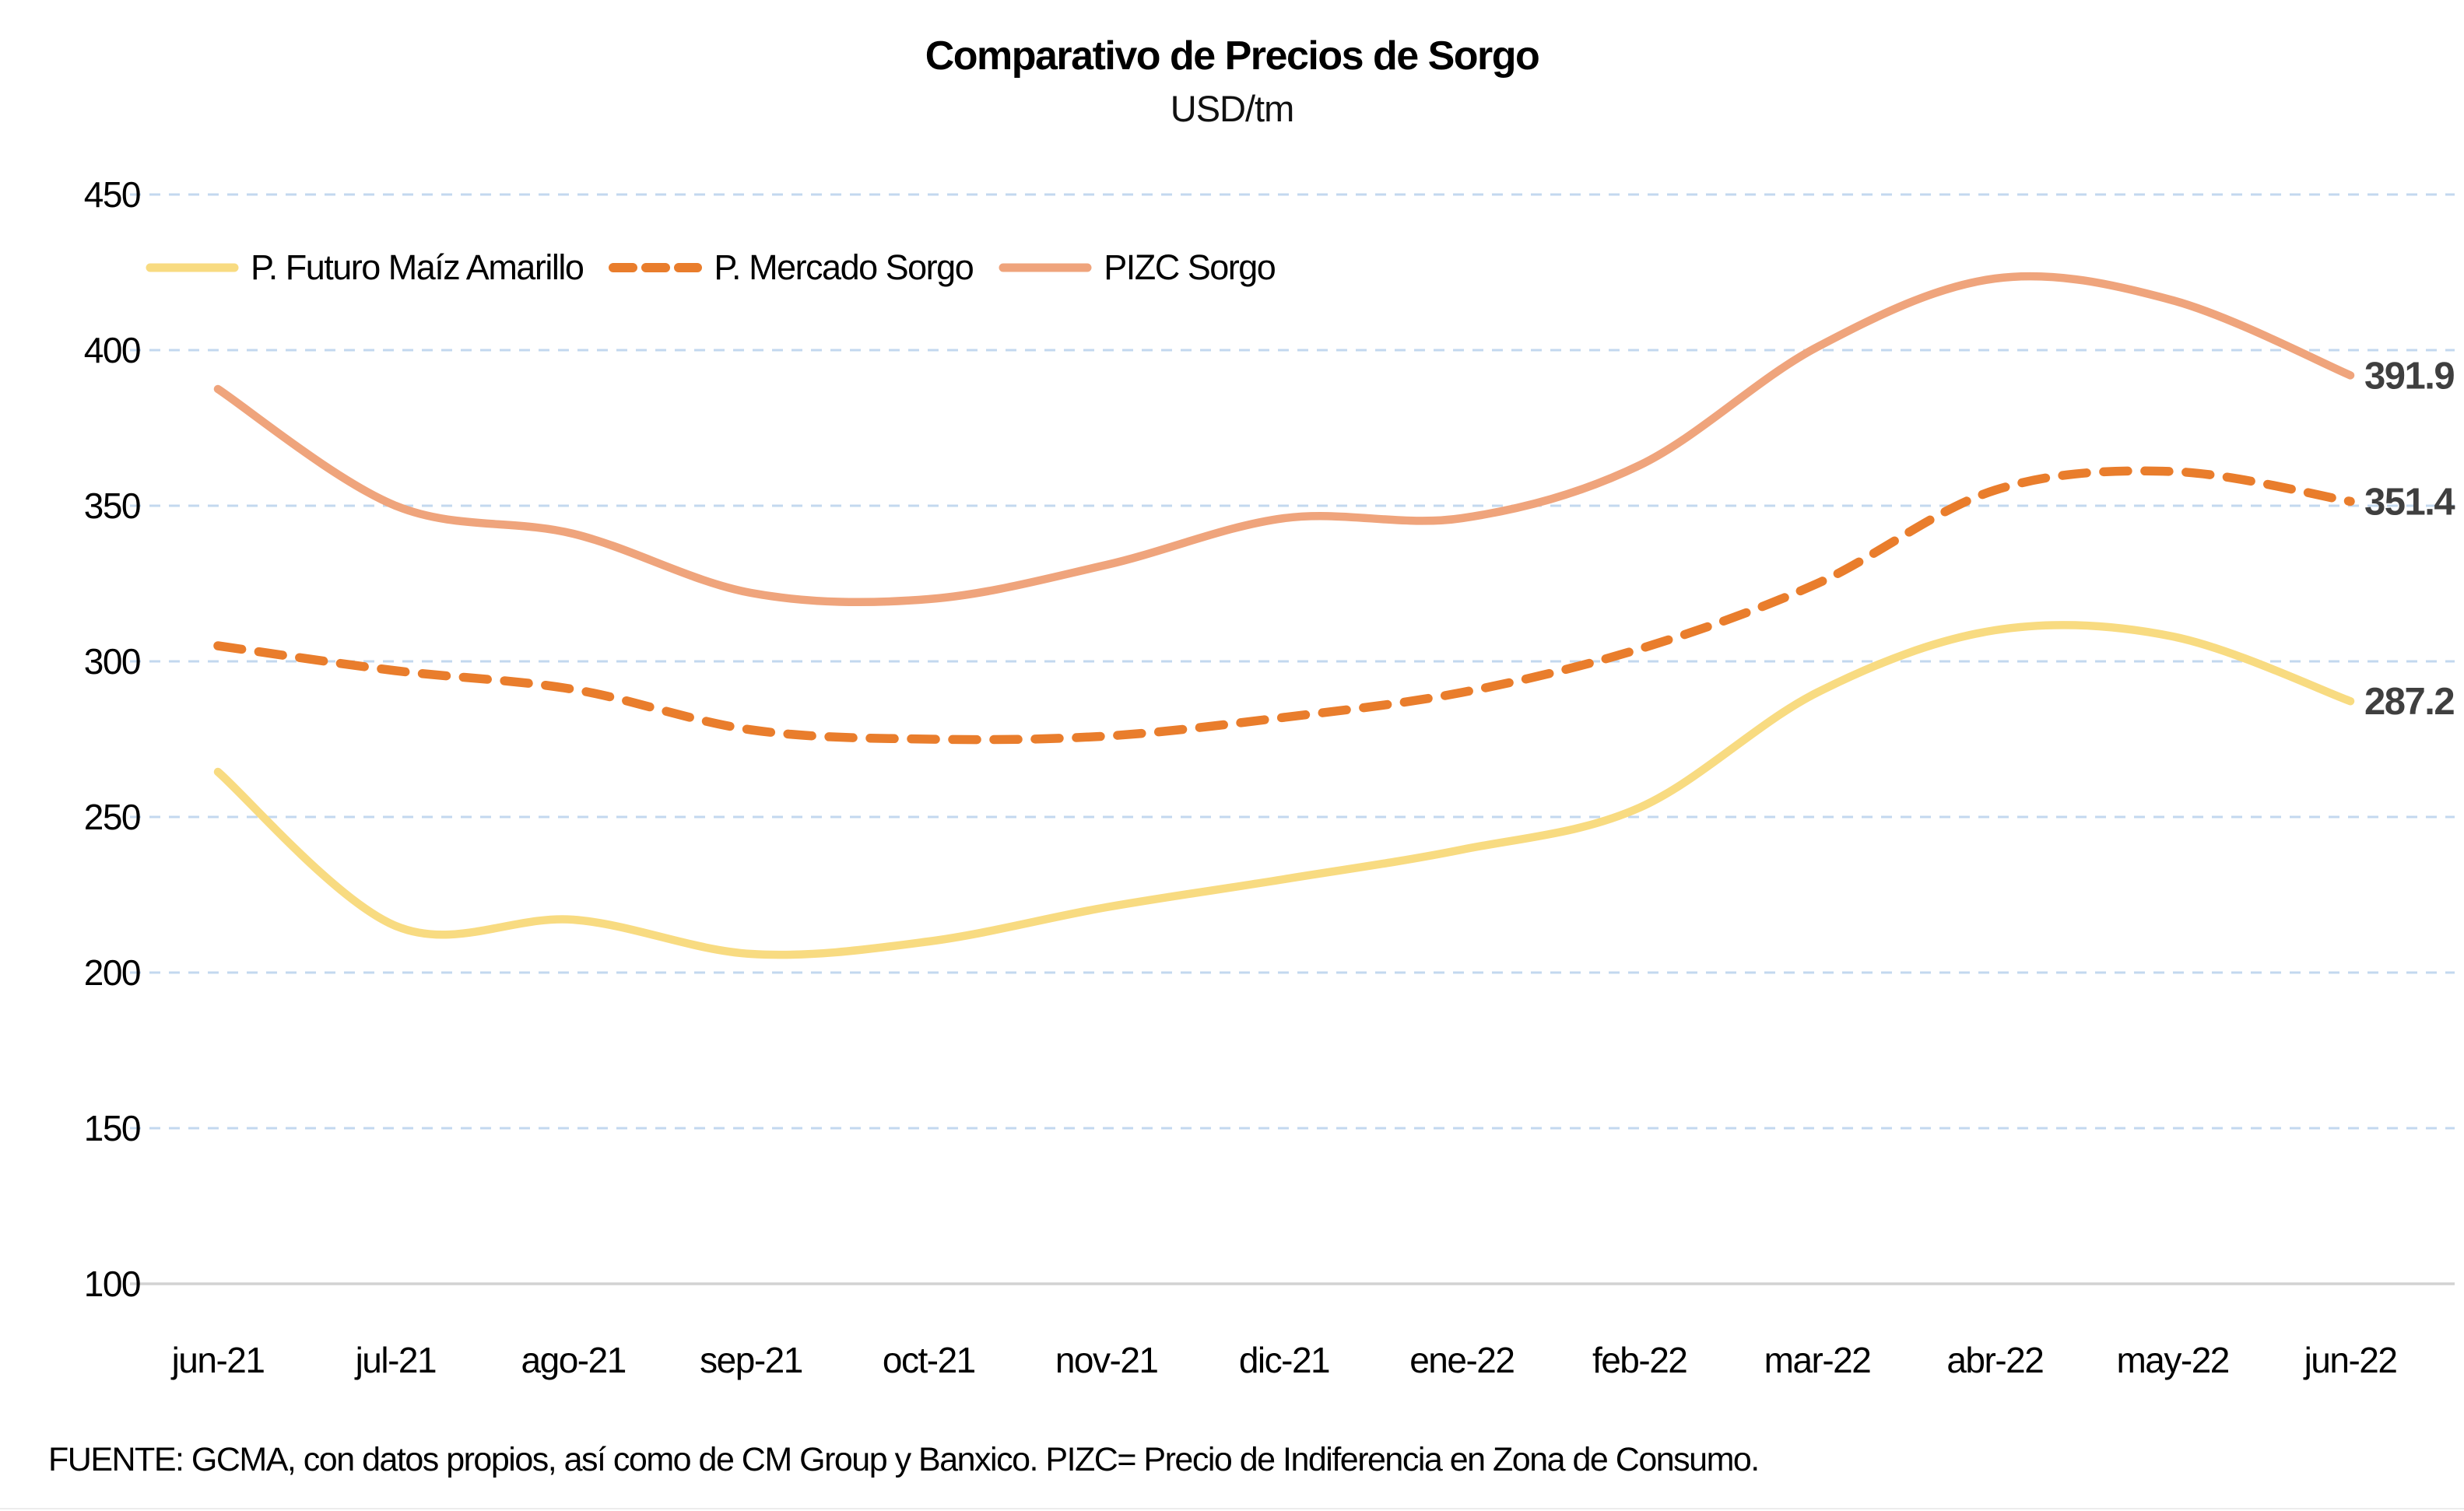 This screenshot has width=2464, height=1511. What do you see at coordinates (192, 267) in the screenshot?
I see `legend-swatch-solid-yellow-icon` at bounding box center [192, 267].